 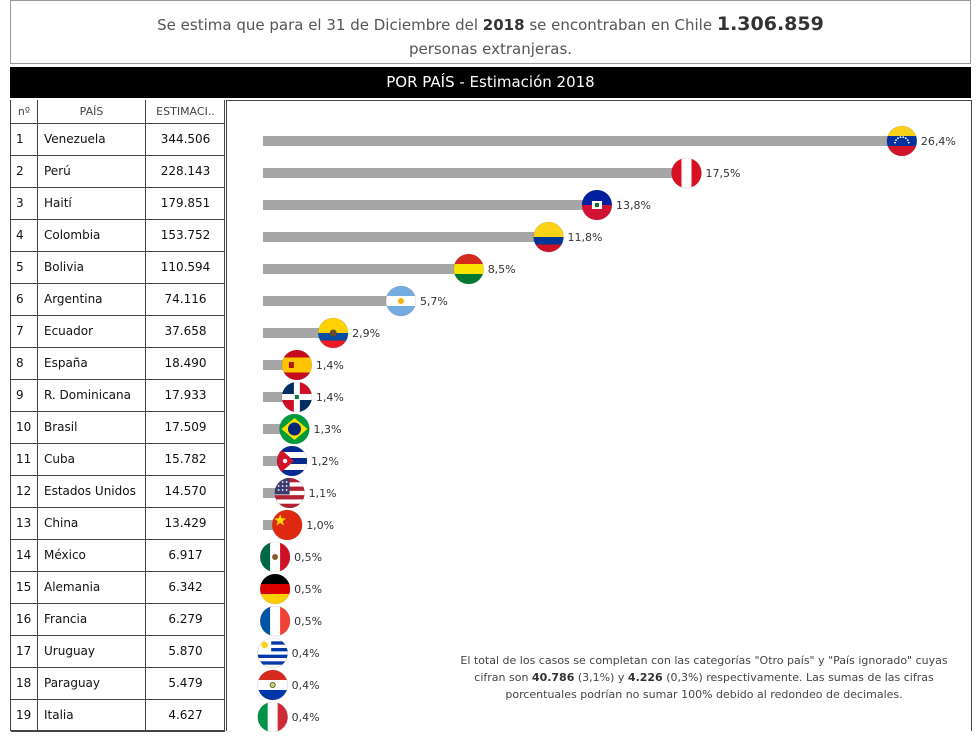 What do you see at coordinates (20, 171) in the screenshot?
I see `row-rank: 2` at bounding box center [20, 171].